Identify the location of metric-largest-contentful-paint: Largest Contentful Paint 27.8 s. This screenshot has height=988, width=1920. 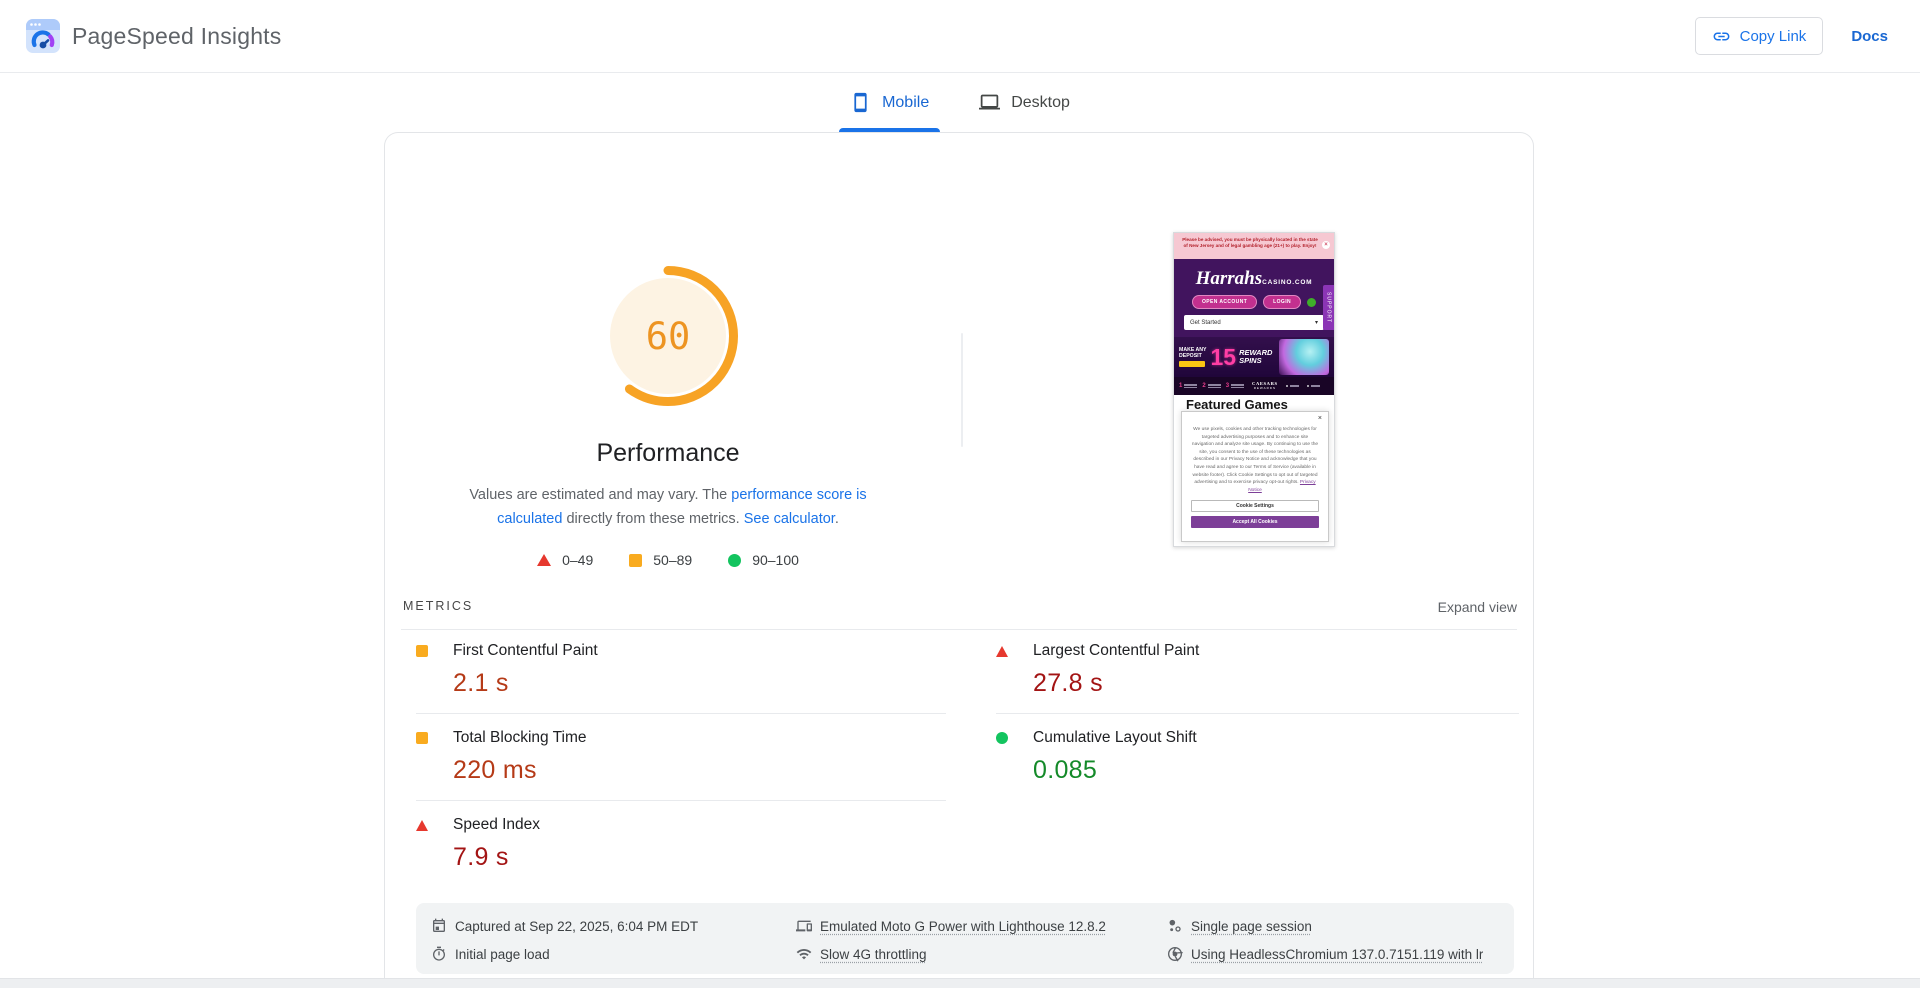
(1256, 670).